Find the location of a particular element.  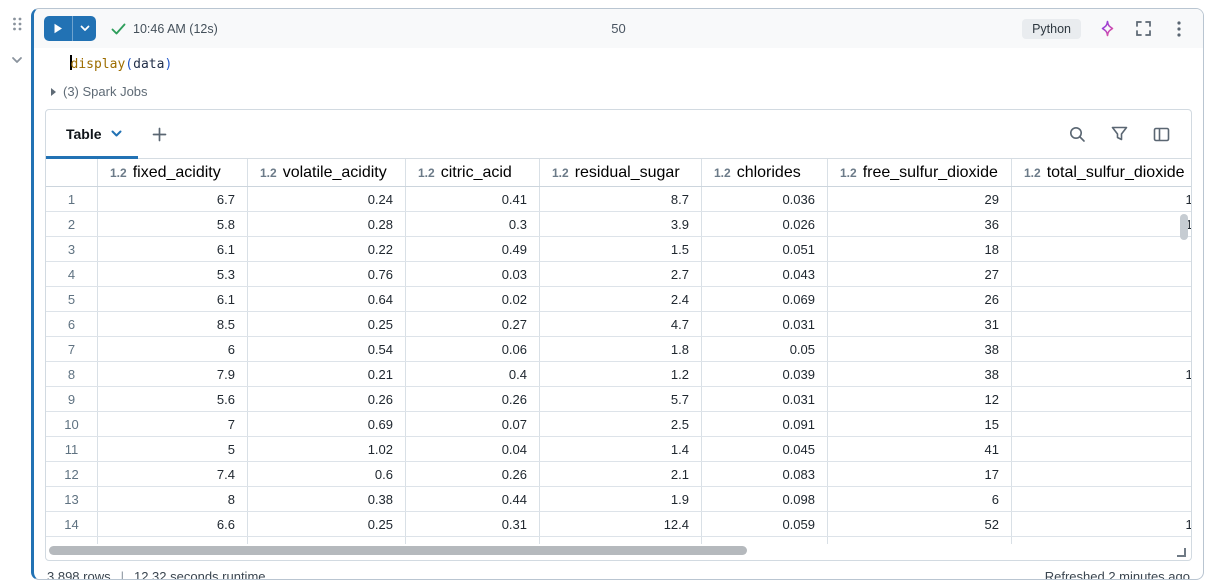

table-cell: 0.44 is located at coordinates (473, 499).